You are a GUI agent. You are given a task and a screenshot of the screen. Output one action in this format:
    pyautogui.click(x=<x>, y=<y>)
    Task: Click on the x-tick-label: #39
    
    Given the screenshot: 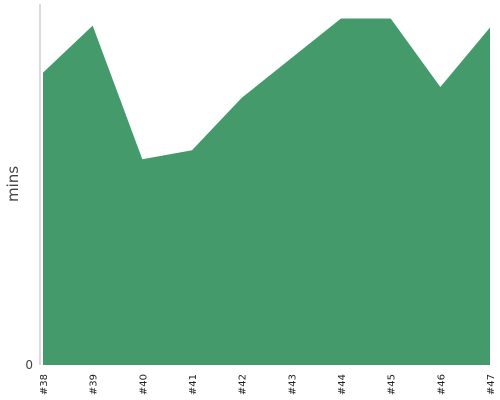 What is the action you would take?
    pyautogui.click(x=94, y=384)
    